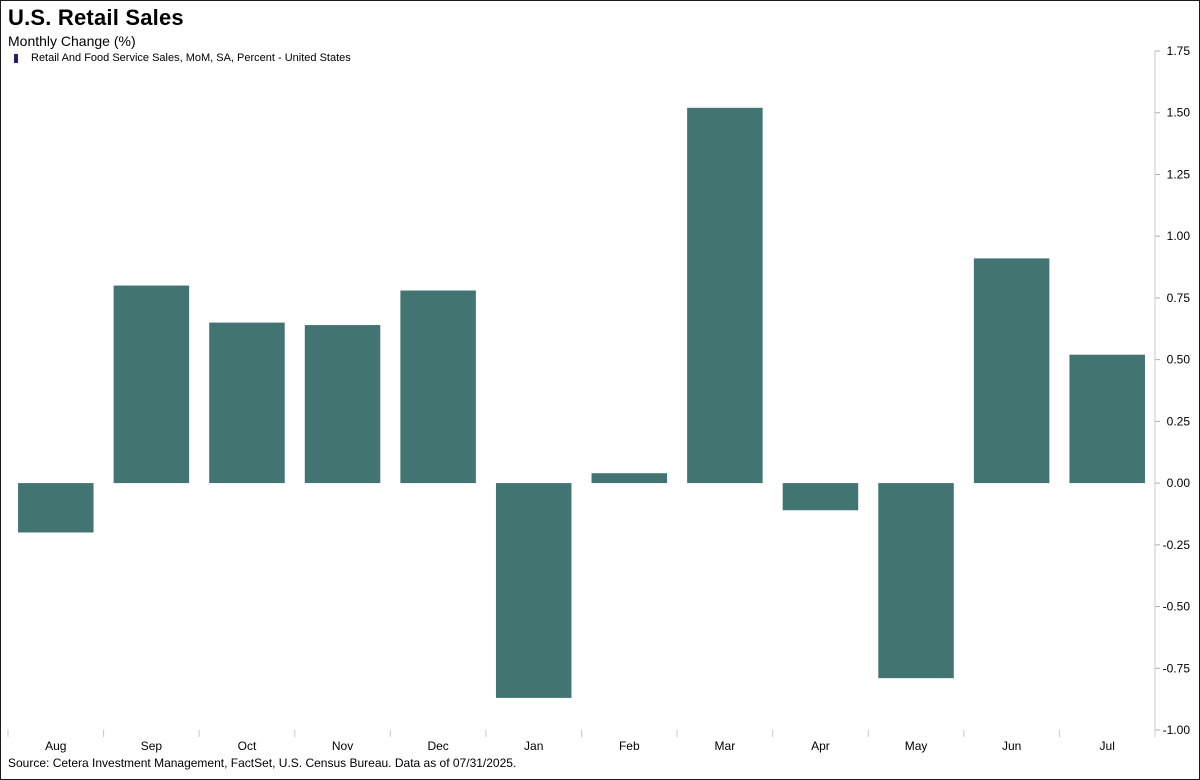 The width and height of the screenshot is (1200, 780). What do you see at coordinates (1179, 113) in the screenshot?
I see `y-tick-label-1: 1.50` at bounding box center [1179, 113].